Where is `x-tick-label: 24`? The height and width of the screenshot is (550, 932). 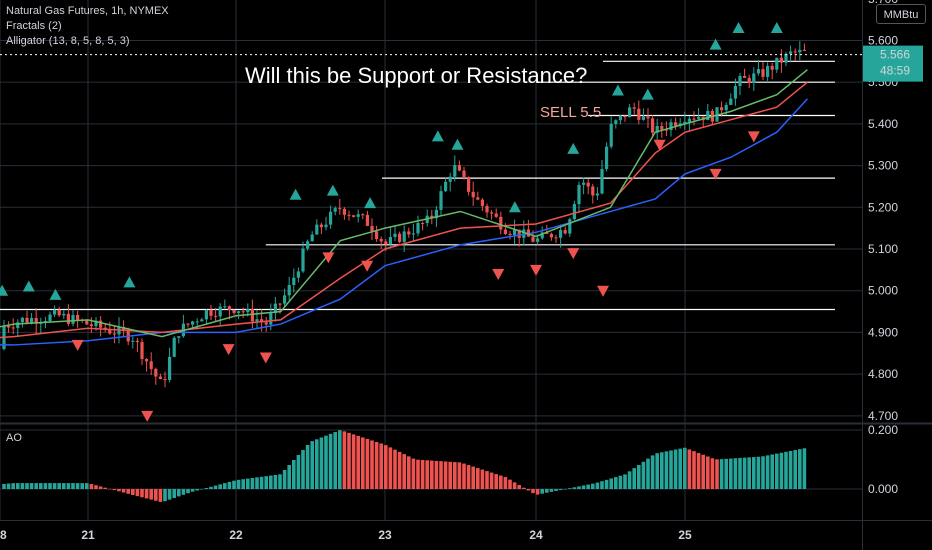 x-tick-label: 24 is located at coordinates (536, 535).